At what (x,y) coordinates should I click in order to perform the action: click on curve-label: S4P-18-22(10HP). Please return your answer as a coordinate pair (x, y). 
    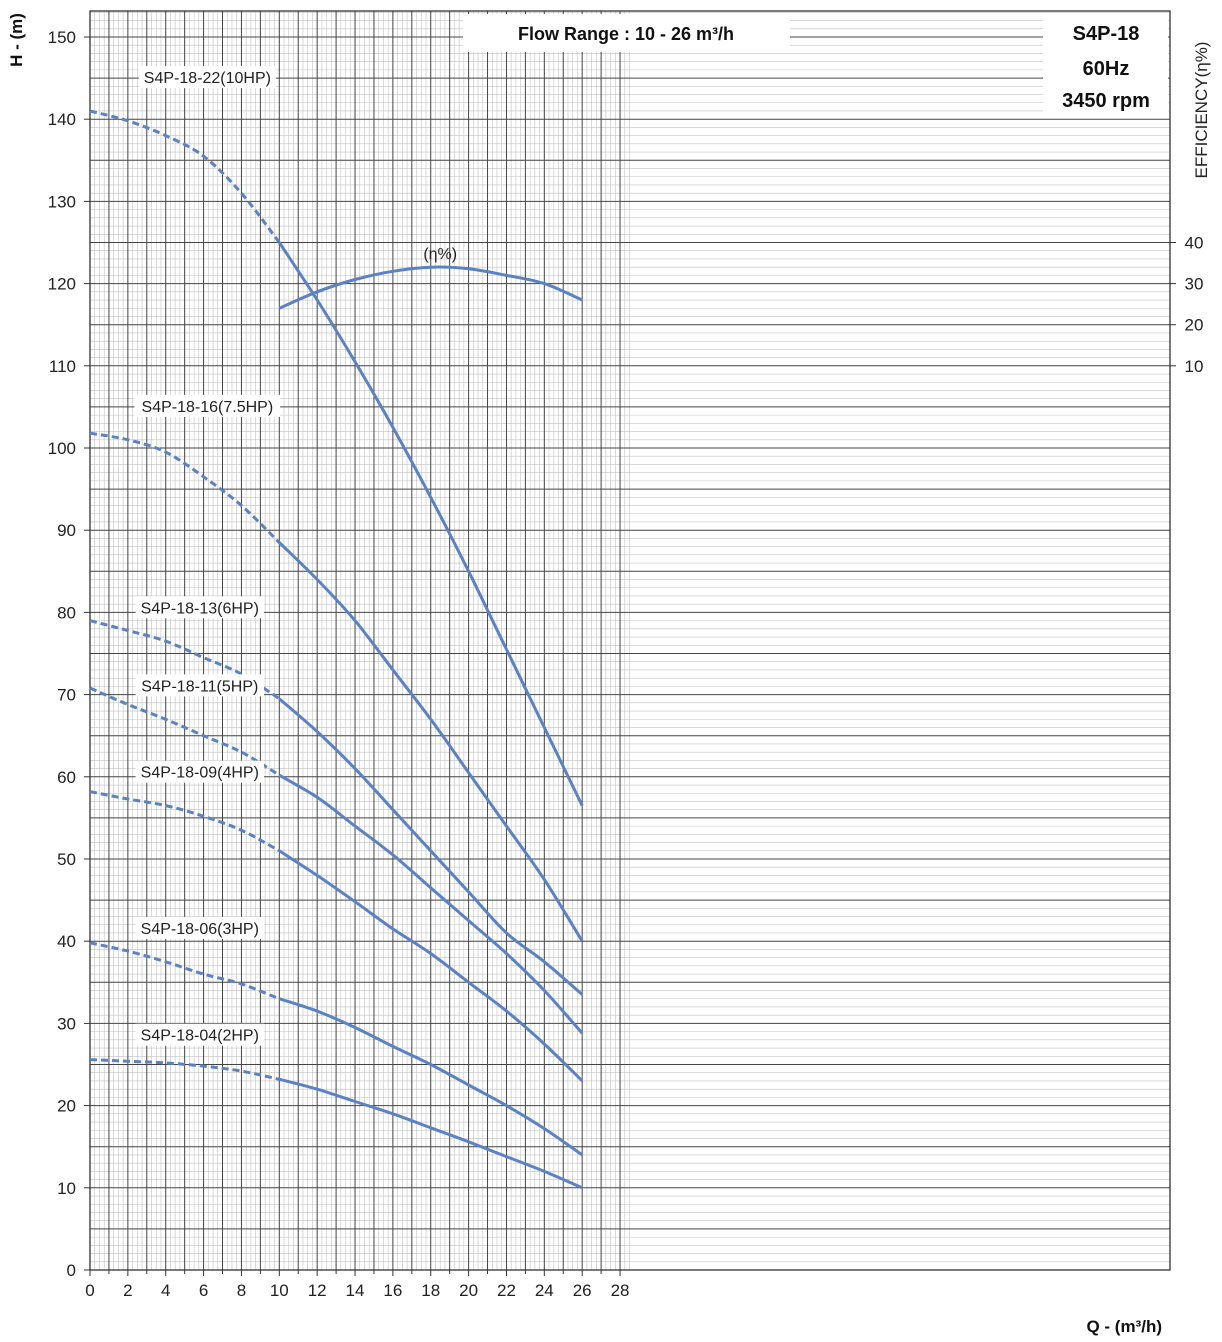
    Looking at the image, I should click on (207, 78).